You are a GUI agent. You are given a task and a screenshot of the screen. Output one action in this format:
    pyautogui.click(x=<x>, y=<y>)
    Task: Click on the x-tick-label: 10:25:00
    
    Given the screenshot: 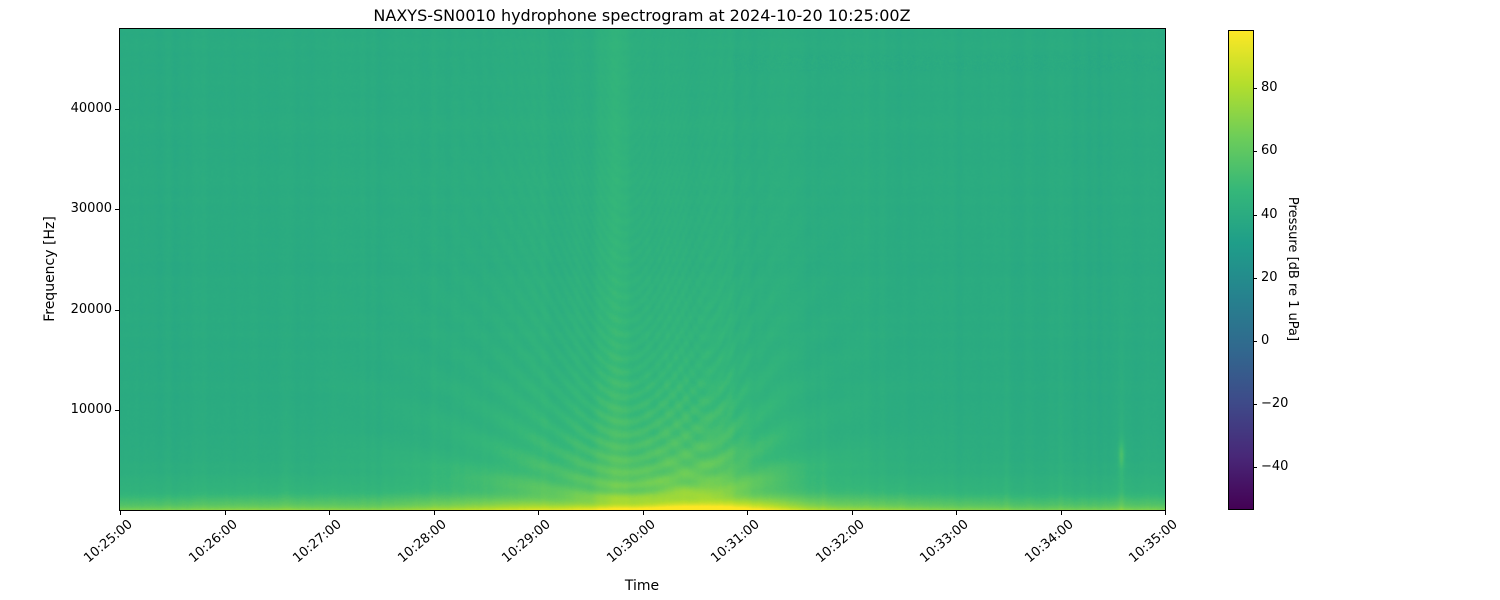 What is the action you would take?
    pyautogui.click(x=108, y=542)
    